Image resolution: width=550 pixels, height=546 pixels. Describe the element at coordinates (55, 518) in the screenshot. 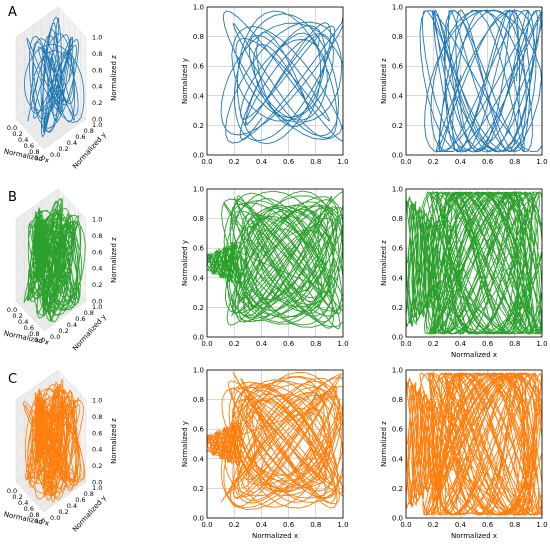

I see `y-tick-label-3d: 0.0` at that location.